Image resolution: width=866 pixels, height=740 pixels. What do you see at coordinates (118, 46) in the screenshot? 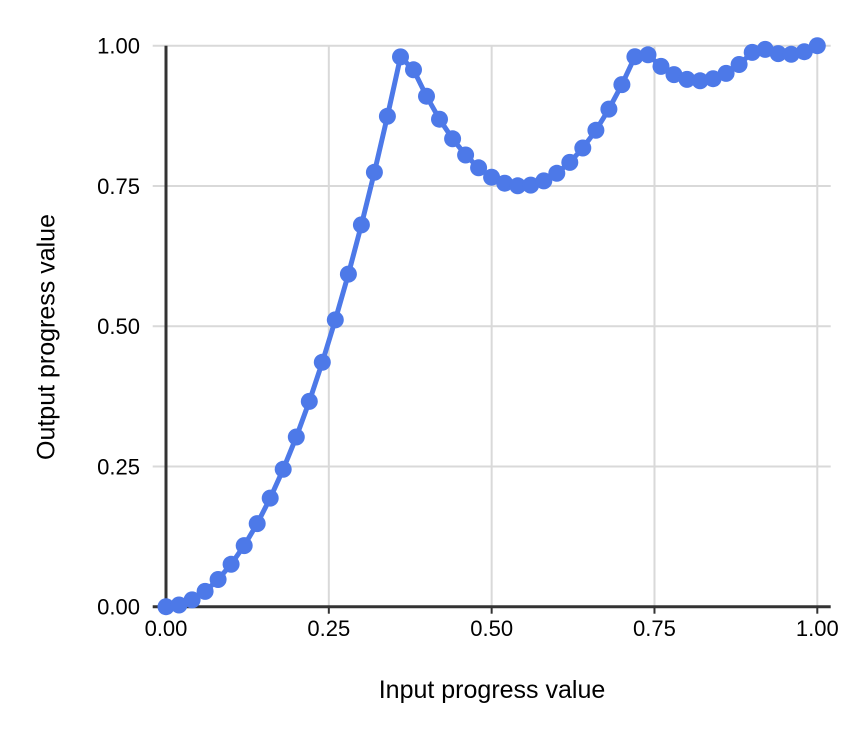
I see `y-tick-label: 1.00` at bounding box center [118, 46].